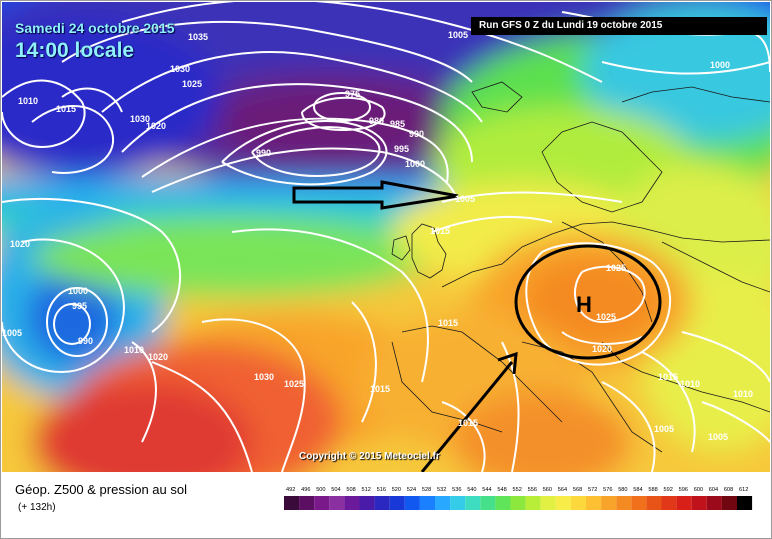  I want to click on lead-time: (+ 132h), so click(37, 507).